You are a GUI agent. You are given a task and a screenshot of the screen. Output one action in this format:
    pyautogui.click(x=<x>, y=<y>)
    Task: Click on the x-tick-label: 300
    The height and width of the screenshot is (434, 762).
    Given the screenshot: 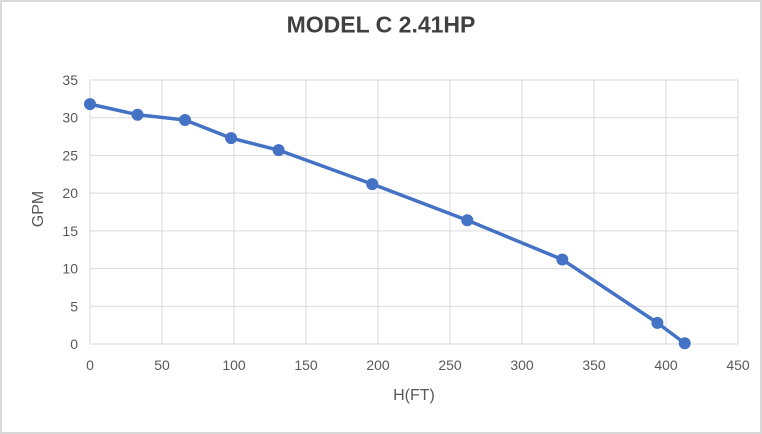 What is the action you would take?
    pyautogui.click(x=522, y=365)
    